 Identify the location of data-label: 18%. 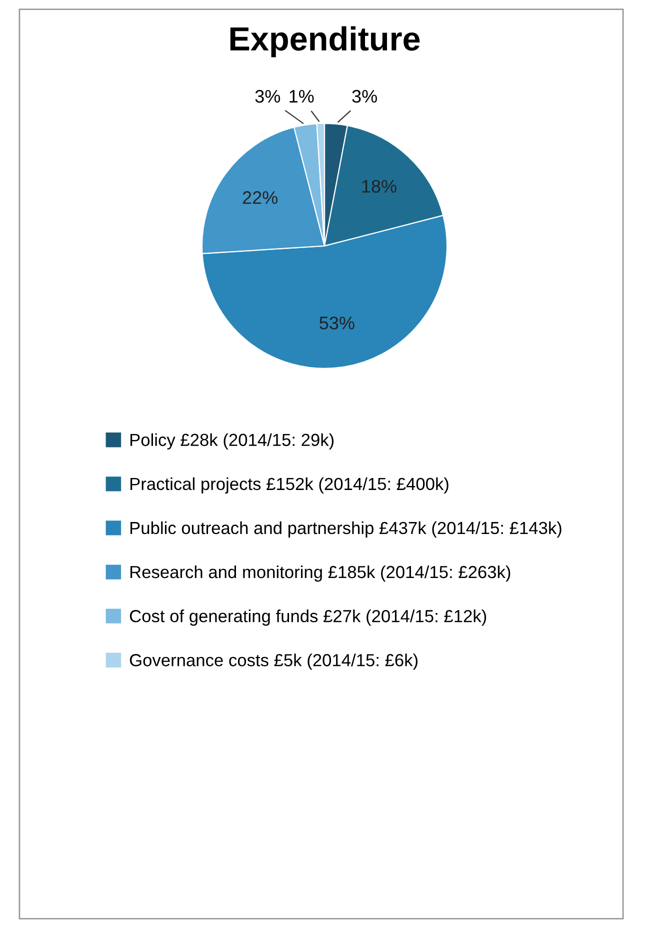
(379, 186).